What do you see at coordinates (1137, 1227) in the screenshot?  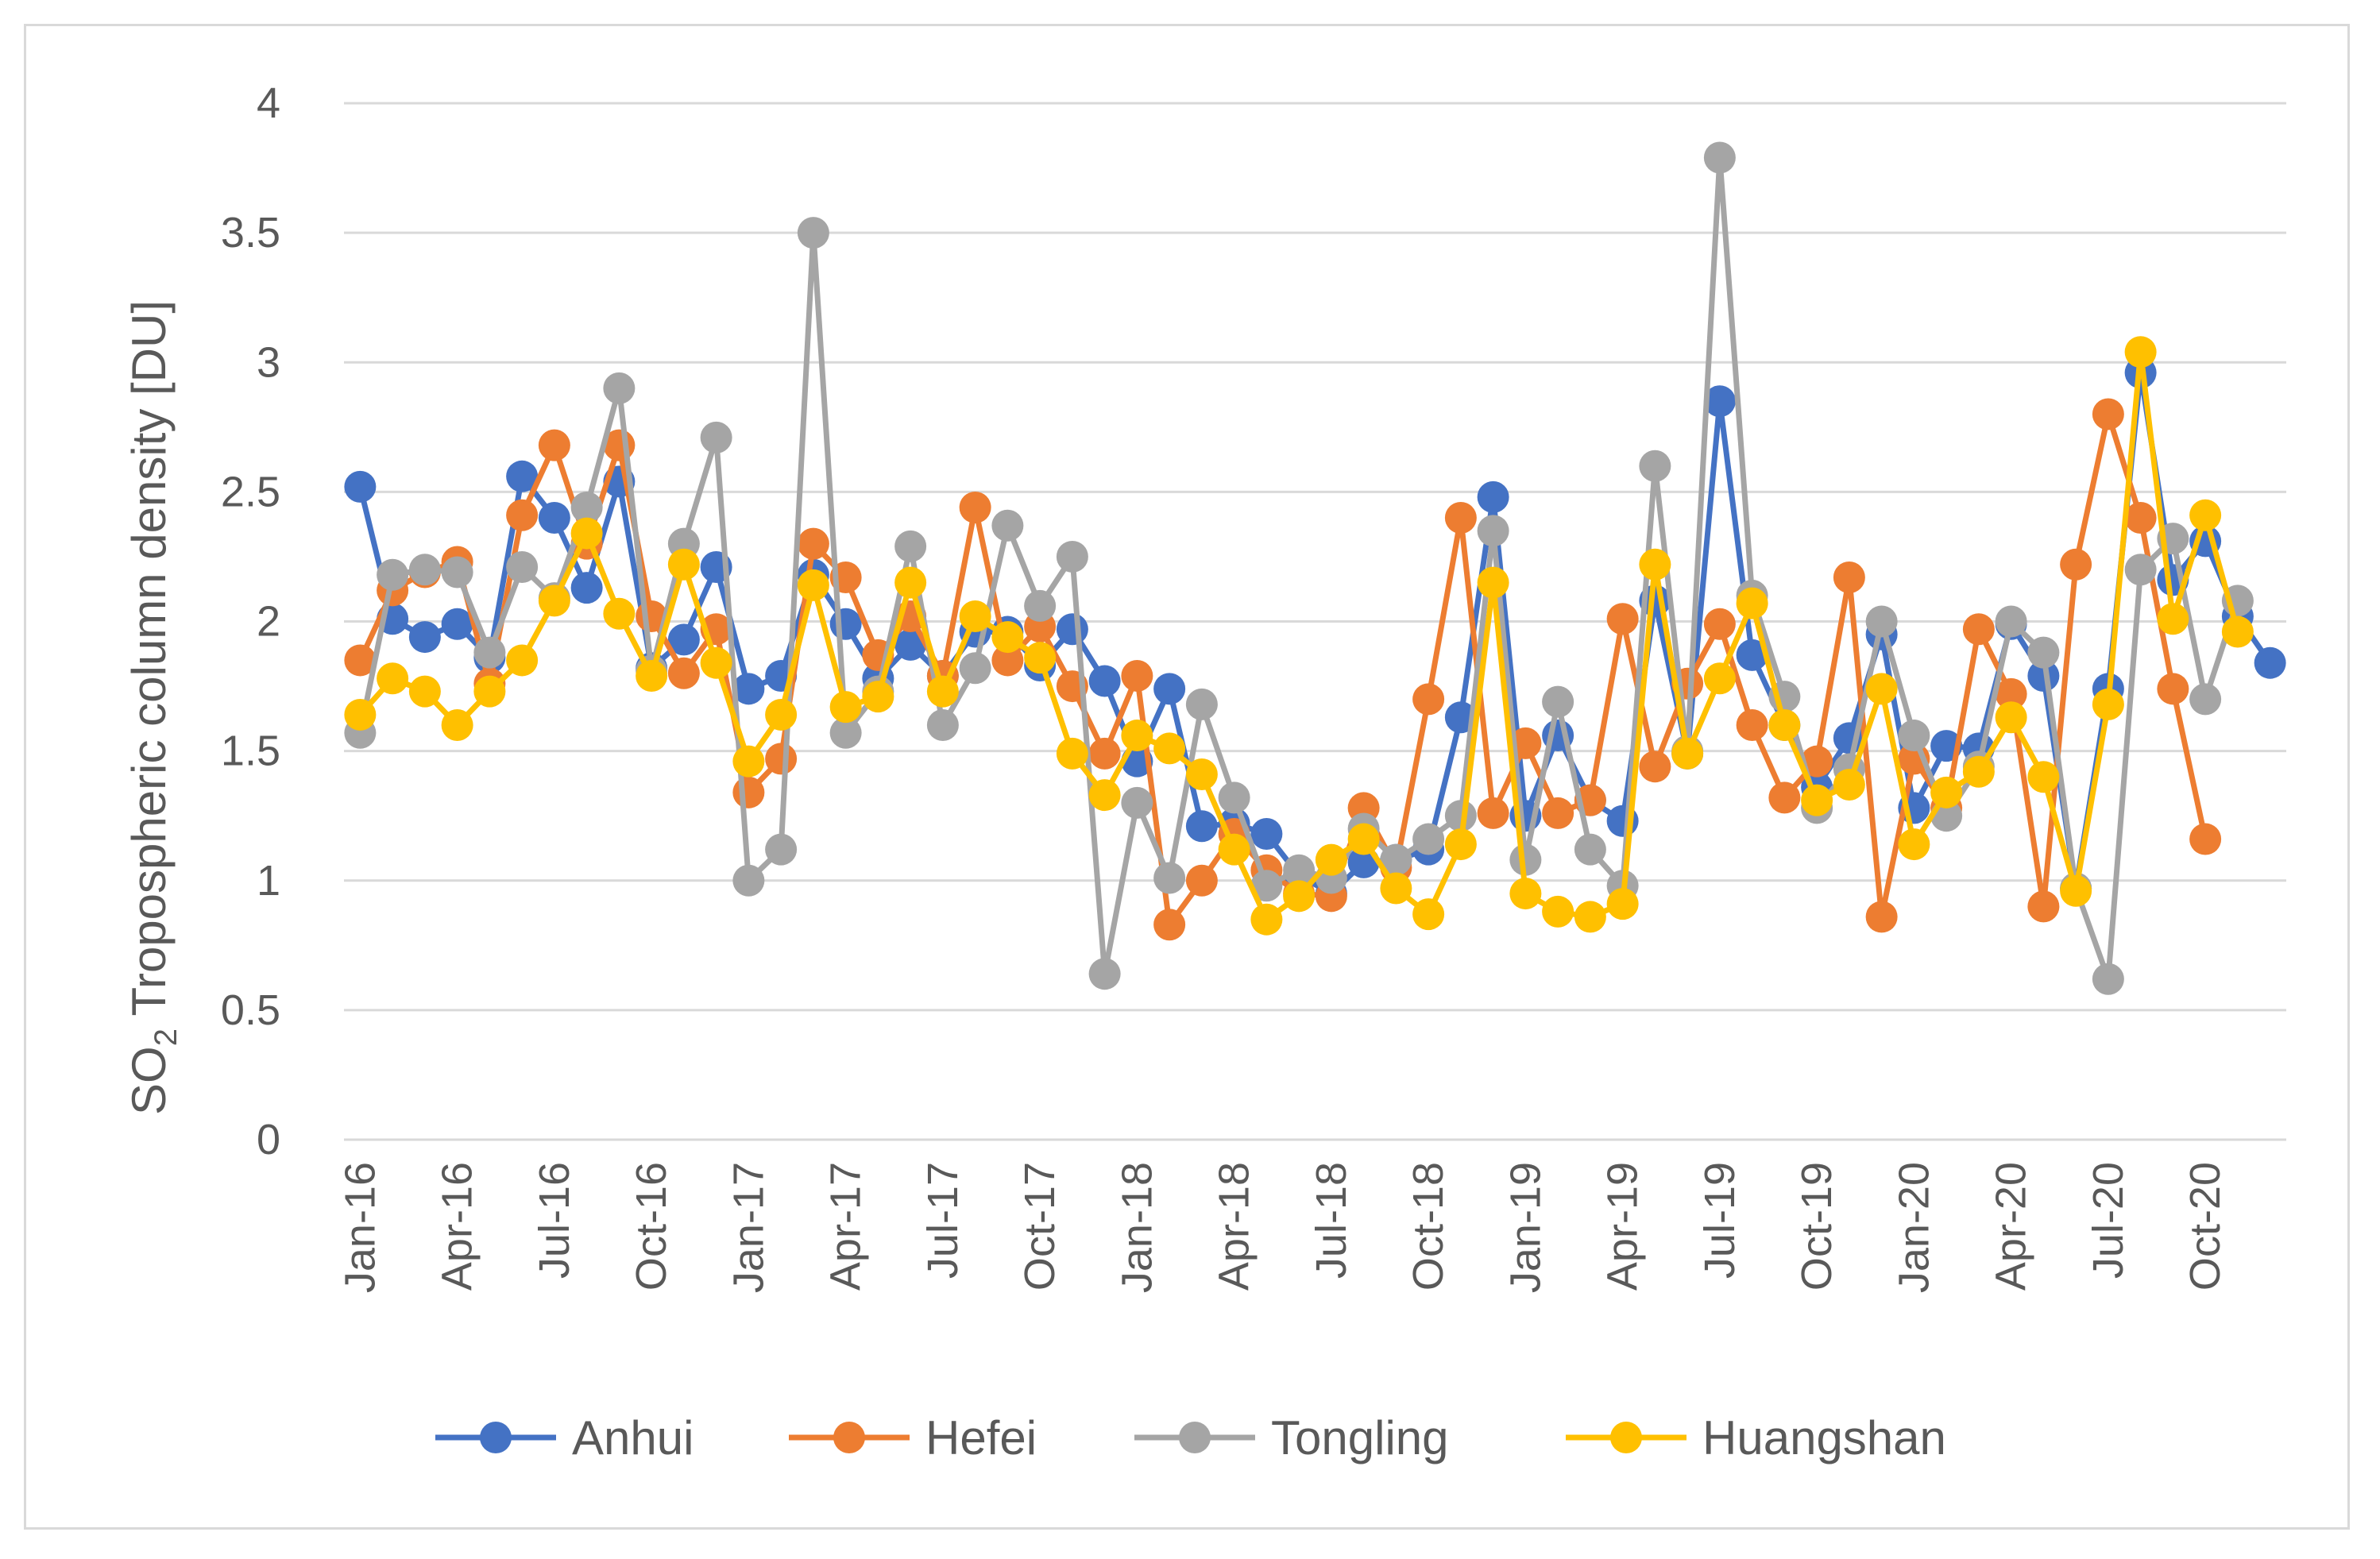 I see `x-tick-label: Jan-18` at bounding box center [1137, 1227].